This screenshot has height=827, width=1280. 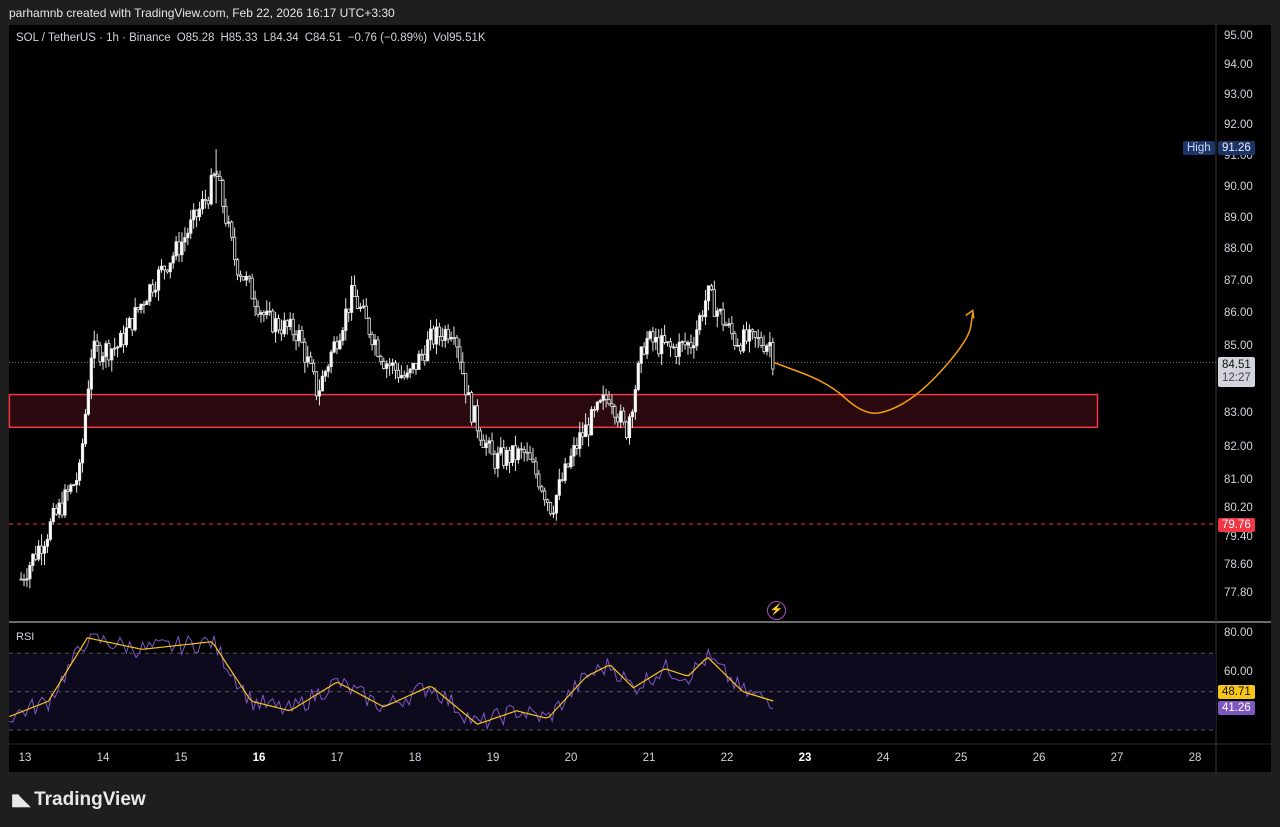 What do you see at coordinates (961, 758) in the screenshot?
I see `time-tick: 25` at bounding box center [961, 758].